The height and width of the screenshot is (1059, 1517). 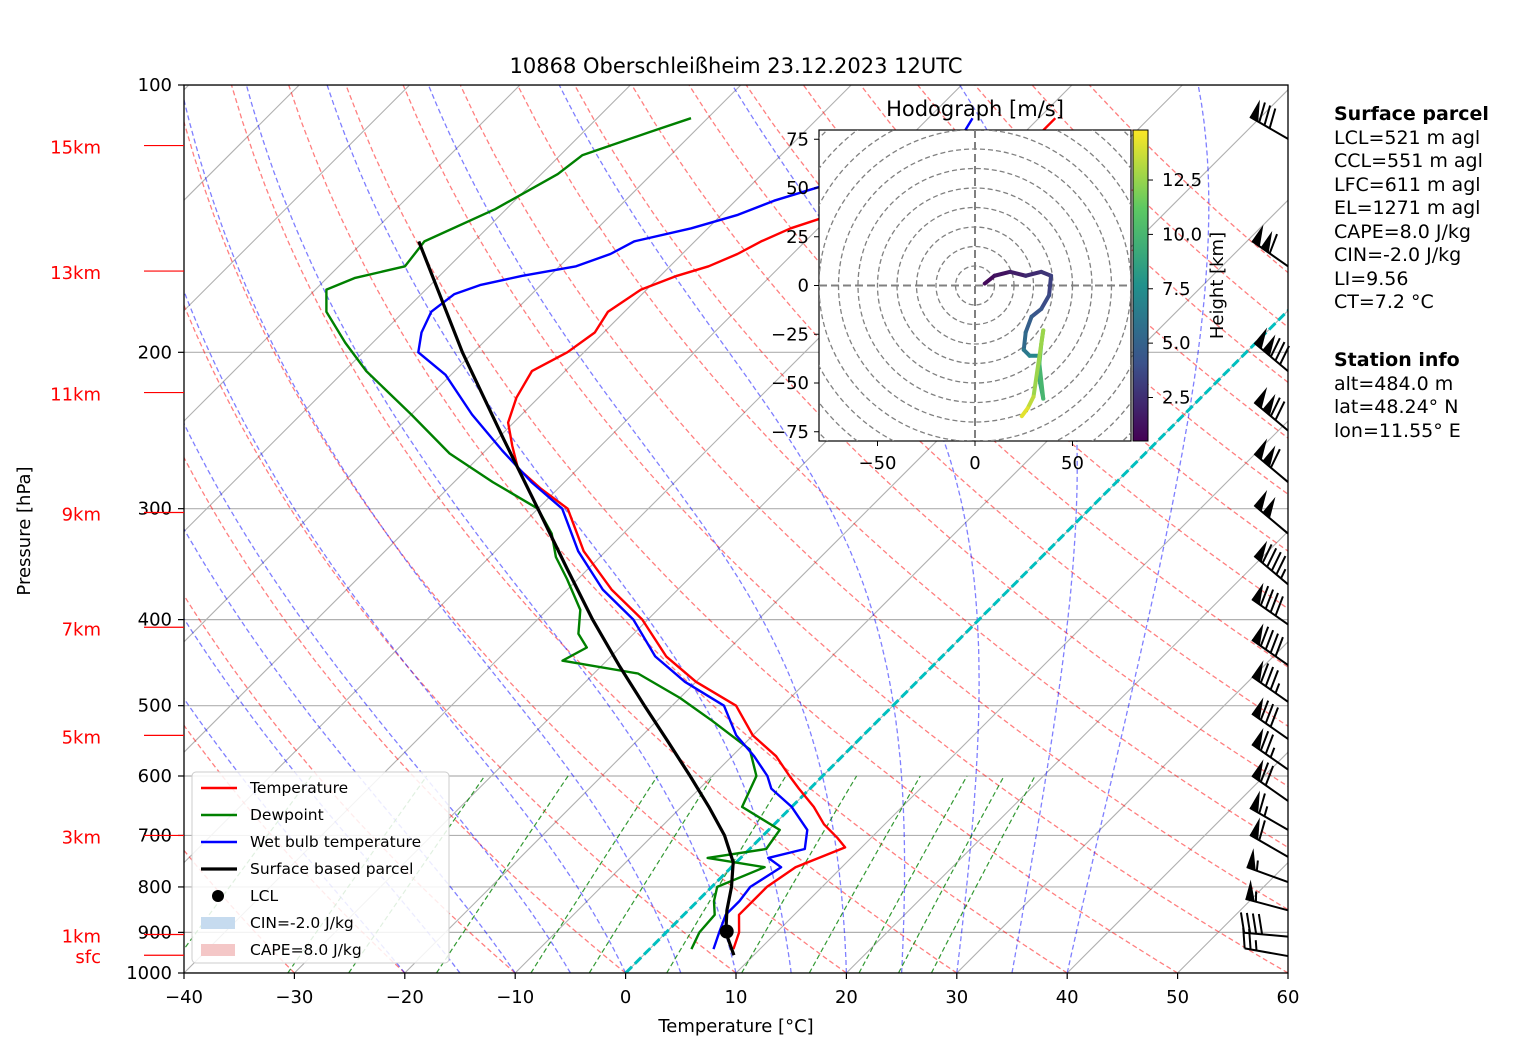 I want to click on height-label: sfc, so click(x=88, y=957).